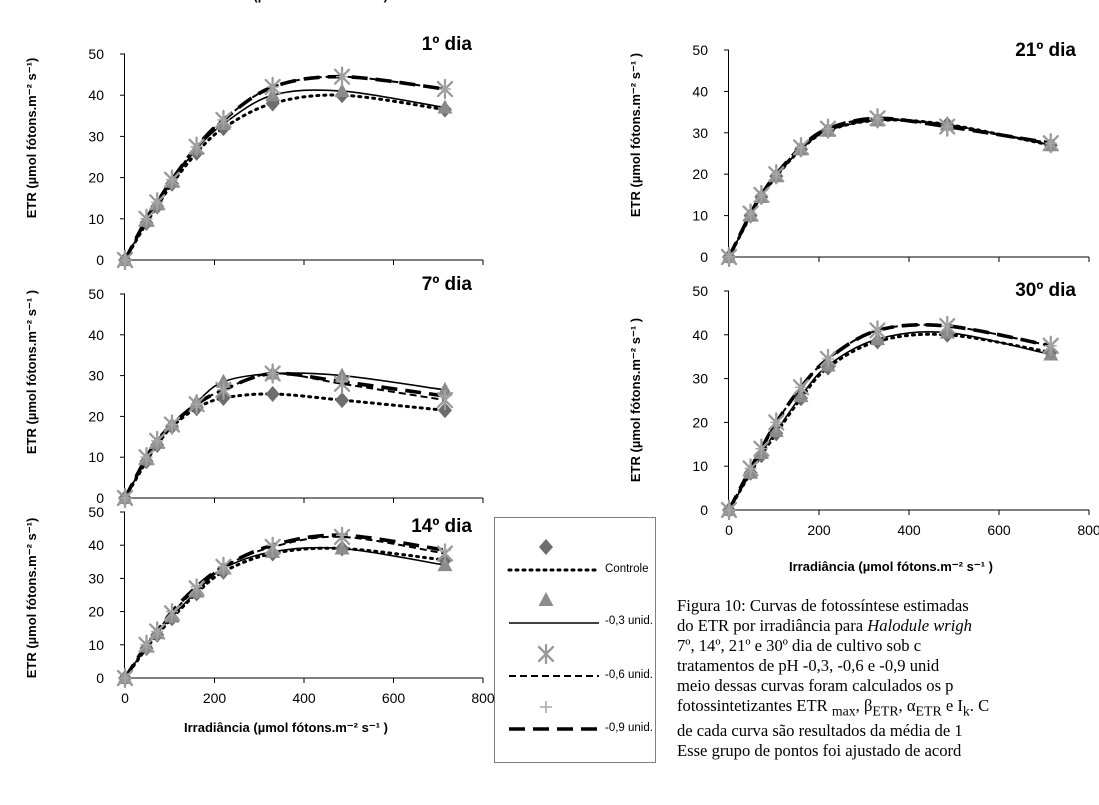 The height and width of the screenshot is (805, 1099). I want to click on legend-label-minus-0-9: -0,9 unid., so click(629, 728).